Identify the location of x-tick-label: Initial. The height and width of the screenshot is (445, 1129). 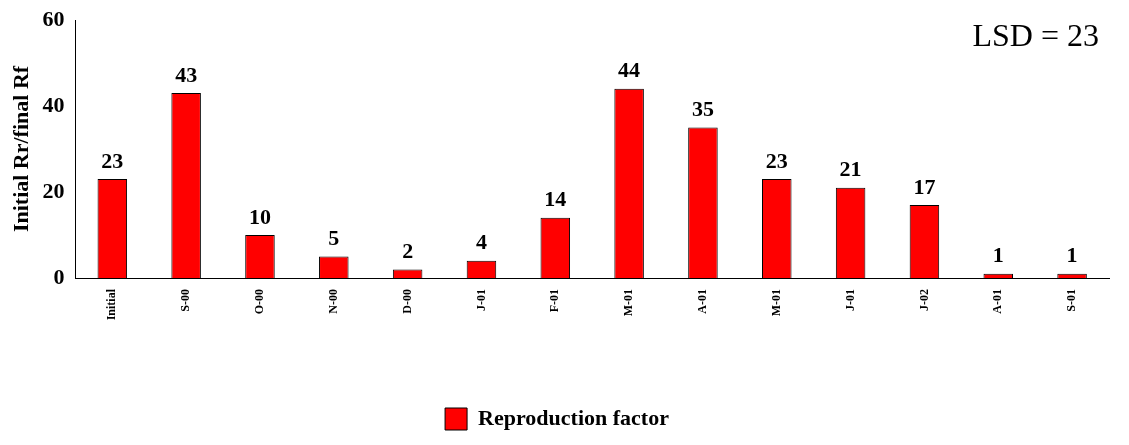
(111, 304).